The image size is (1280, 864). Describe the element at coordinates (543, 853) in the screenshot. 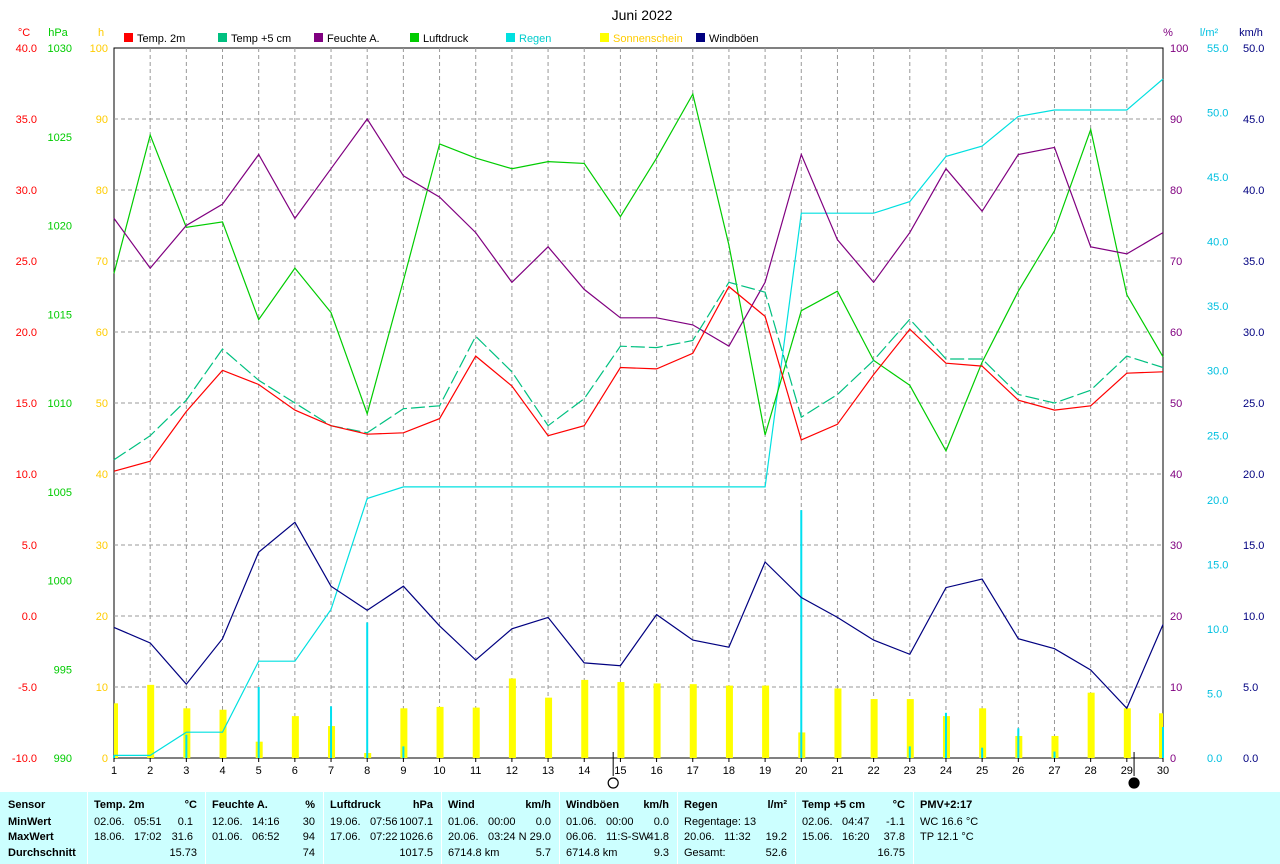

I see `wind-avg: 5.7` at that location.